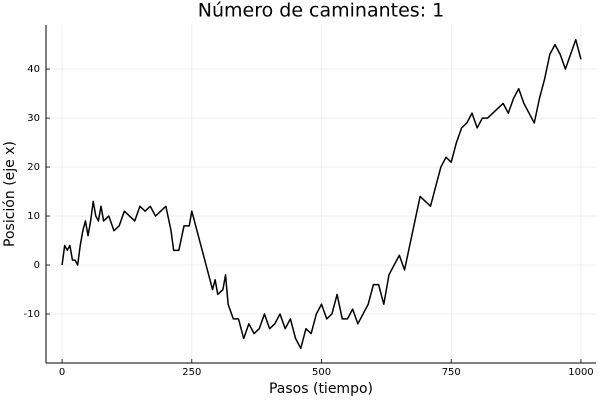  What do you see at coordinates (37, 265) in the screenshot?
I see `y-tick-label: 0` at bounding box center [37, 265].